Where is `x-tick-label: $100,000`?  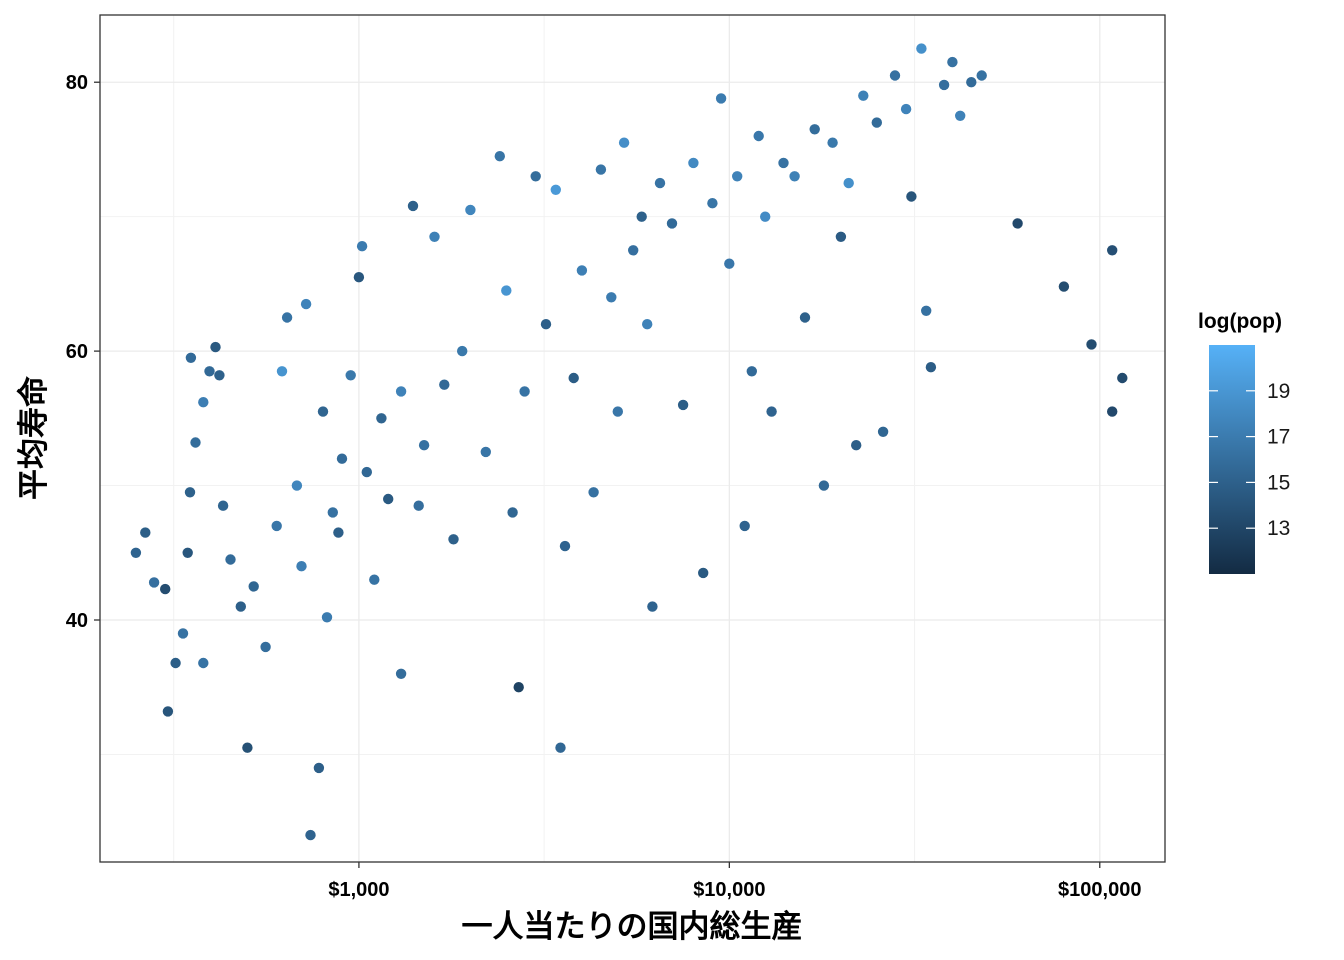
x-tick-label: $100,000 is located at coordinates (1099, 890).